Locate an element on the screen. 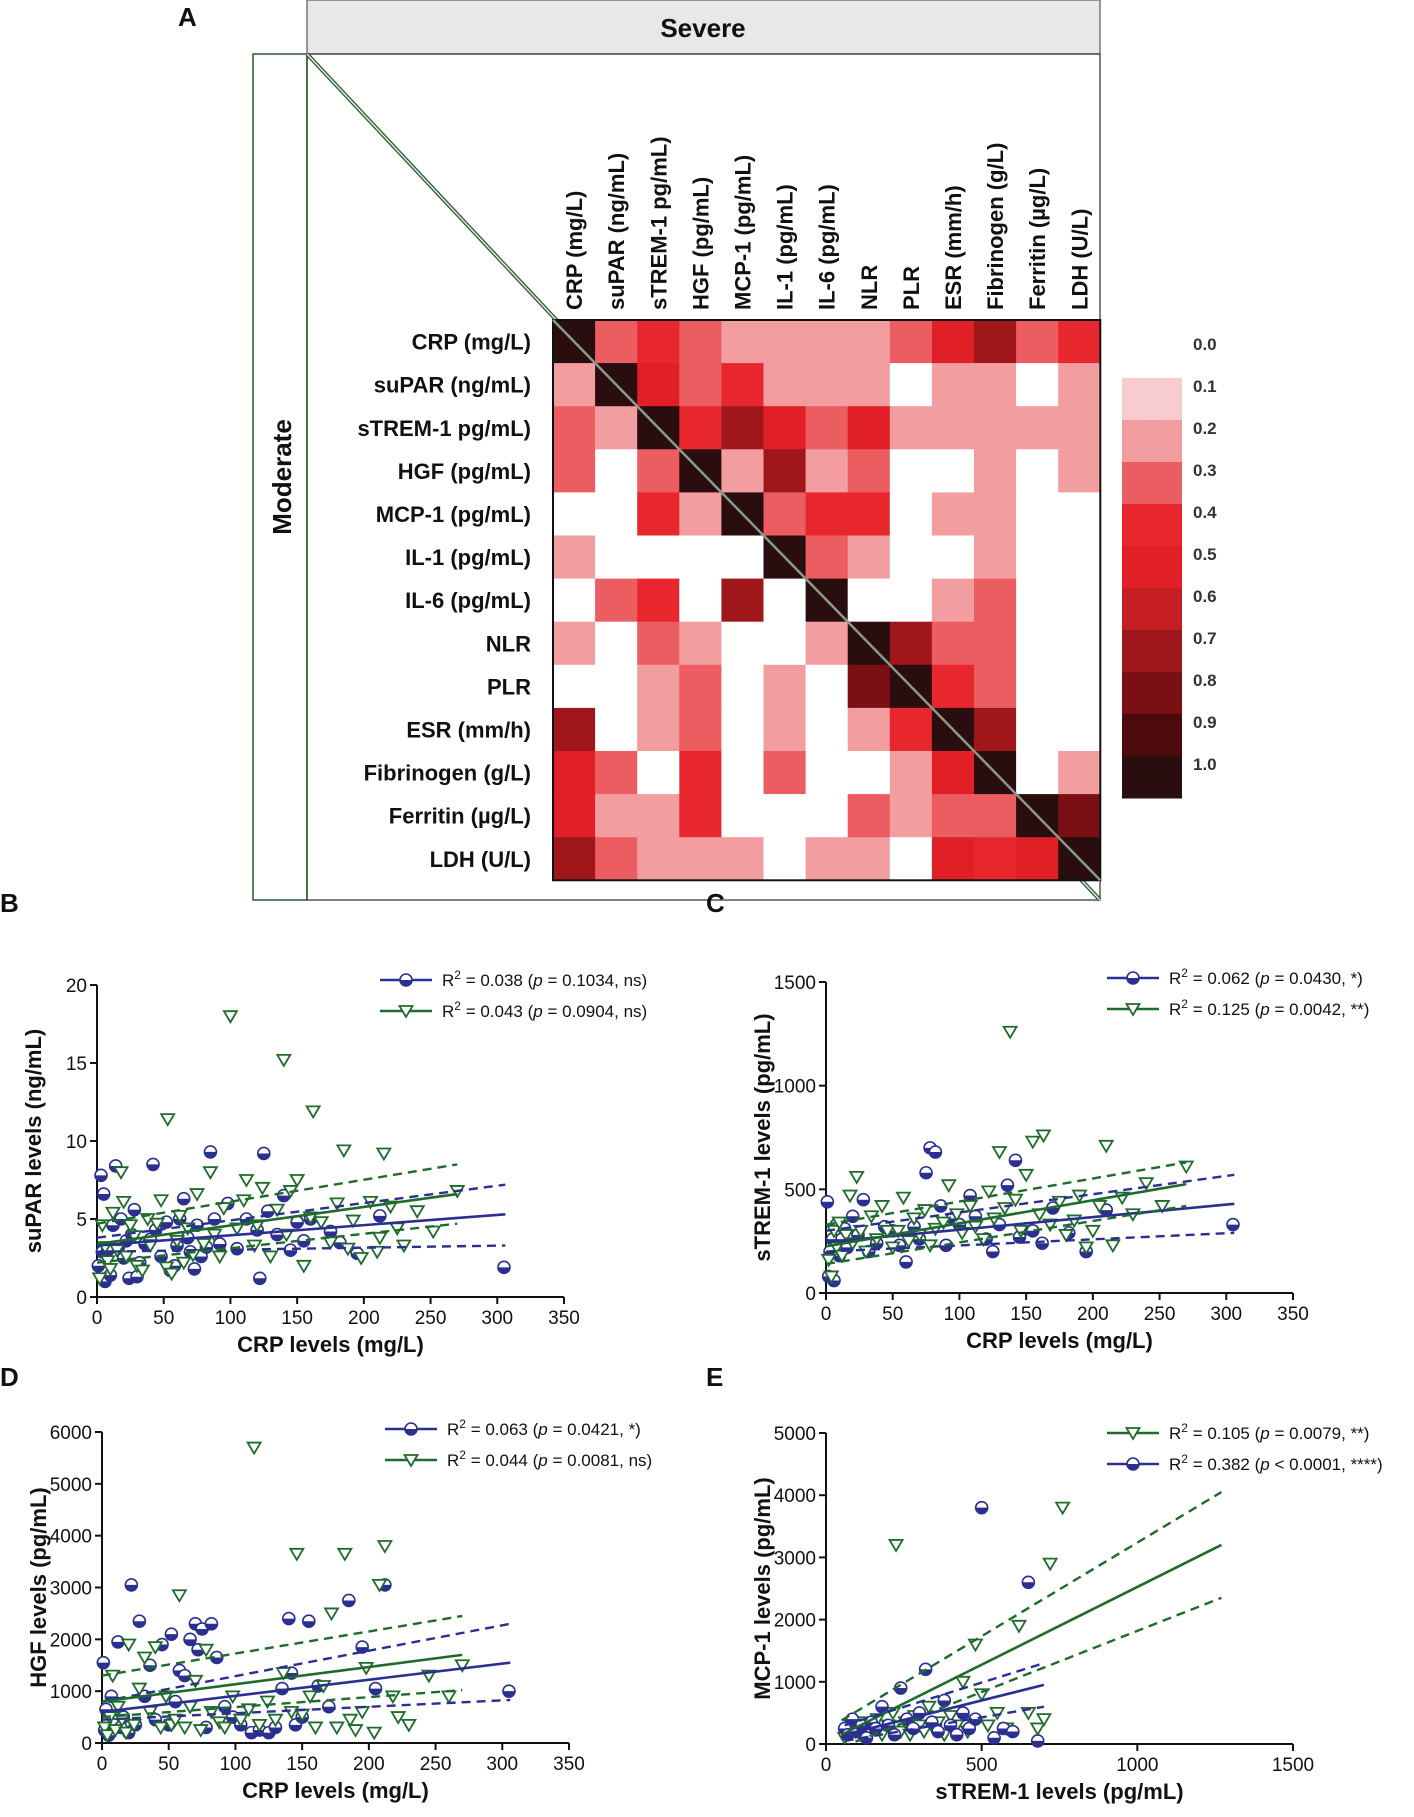  x-tick-label: 350 is located at coordinates (1293, 1314).